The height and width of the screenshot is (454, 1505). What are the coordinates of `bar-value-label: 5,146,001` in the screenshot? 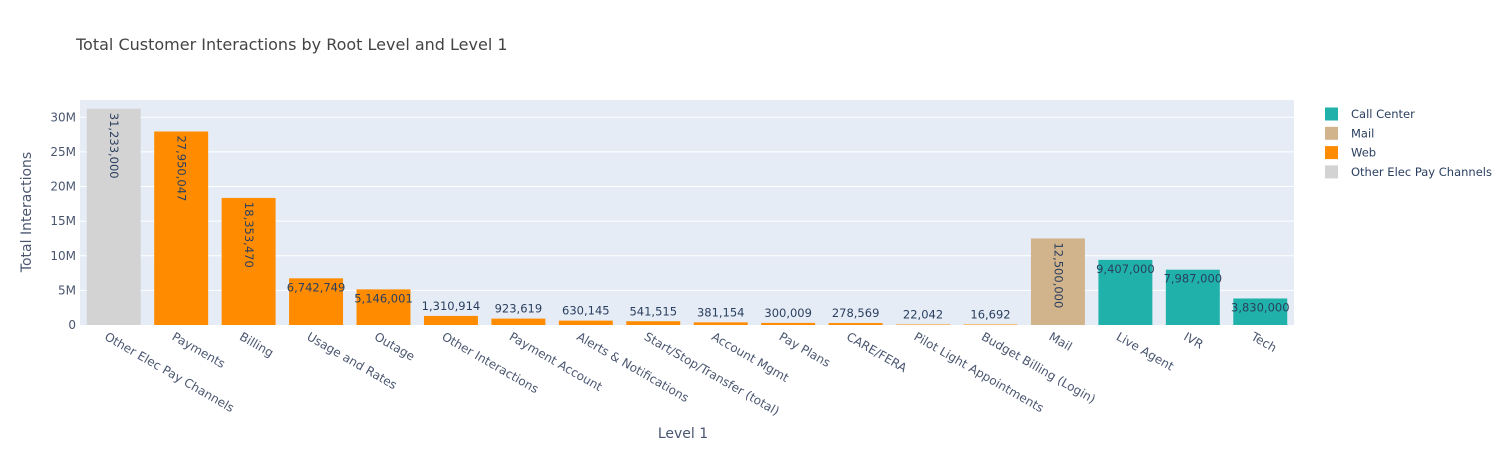 It's located at (383, 298).